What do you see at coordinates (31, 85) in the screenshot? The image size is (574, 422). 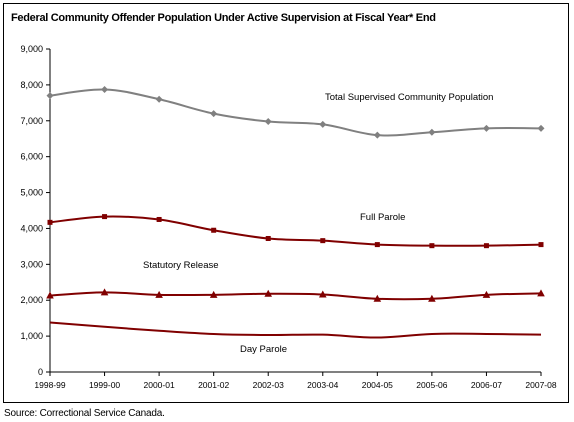 I see `y-tick-label: 8,000` at bounding box center [31, 85].